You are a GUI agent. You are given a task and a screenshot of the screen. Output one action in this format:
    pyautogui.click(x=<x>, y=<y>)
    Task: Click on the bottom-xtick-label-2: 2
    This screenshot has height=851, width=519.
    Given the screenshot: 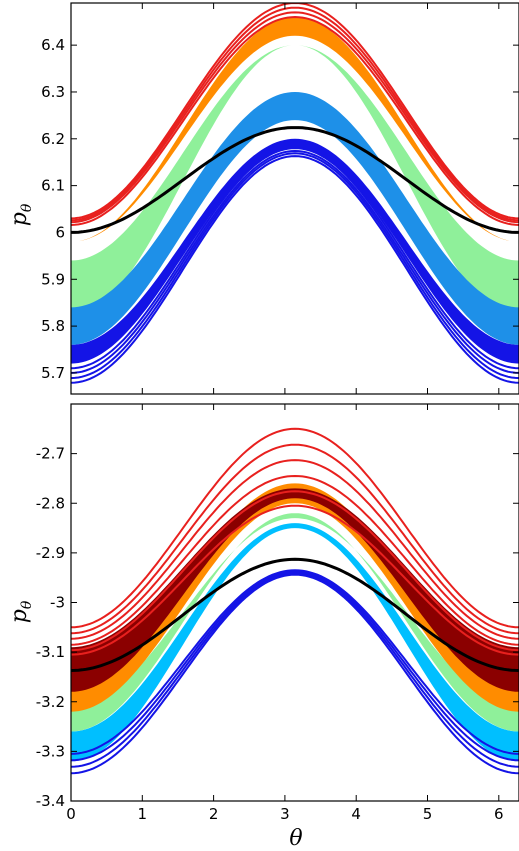 What is the action you would take?
    pyautogui.click(x=214, y=814)
    